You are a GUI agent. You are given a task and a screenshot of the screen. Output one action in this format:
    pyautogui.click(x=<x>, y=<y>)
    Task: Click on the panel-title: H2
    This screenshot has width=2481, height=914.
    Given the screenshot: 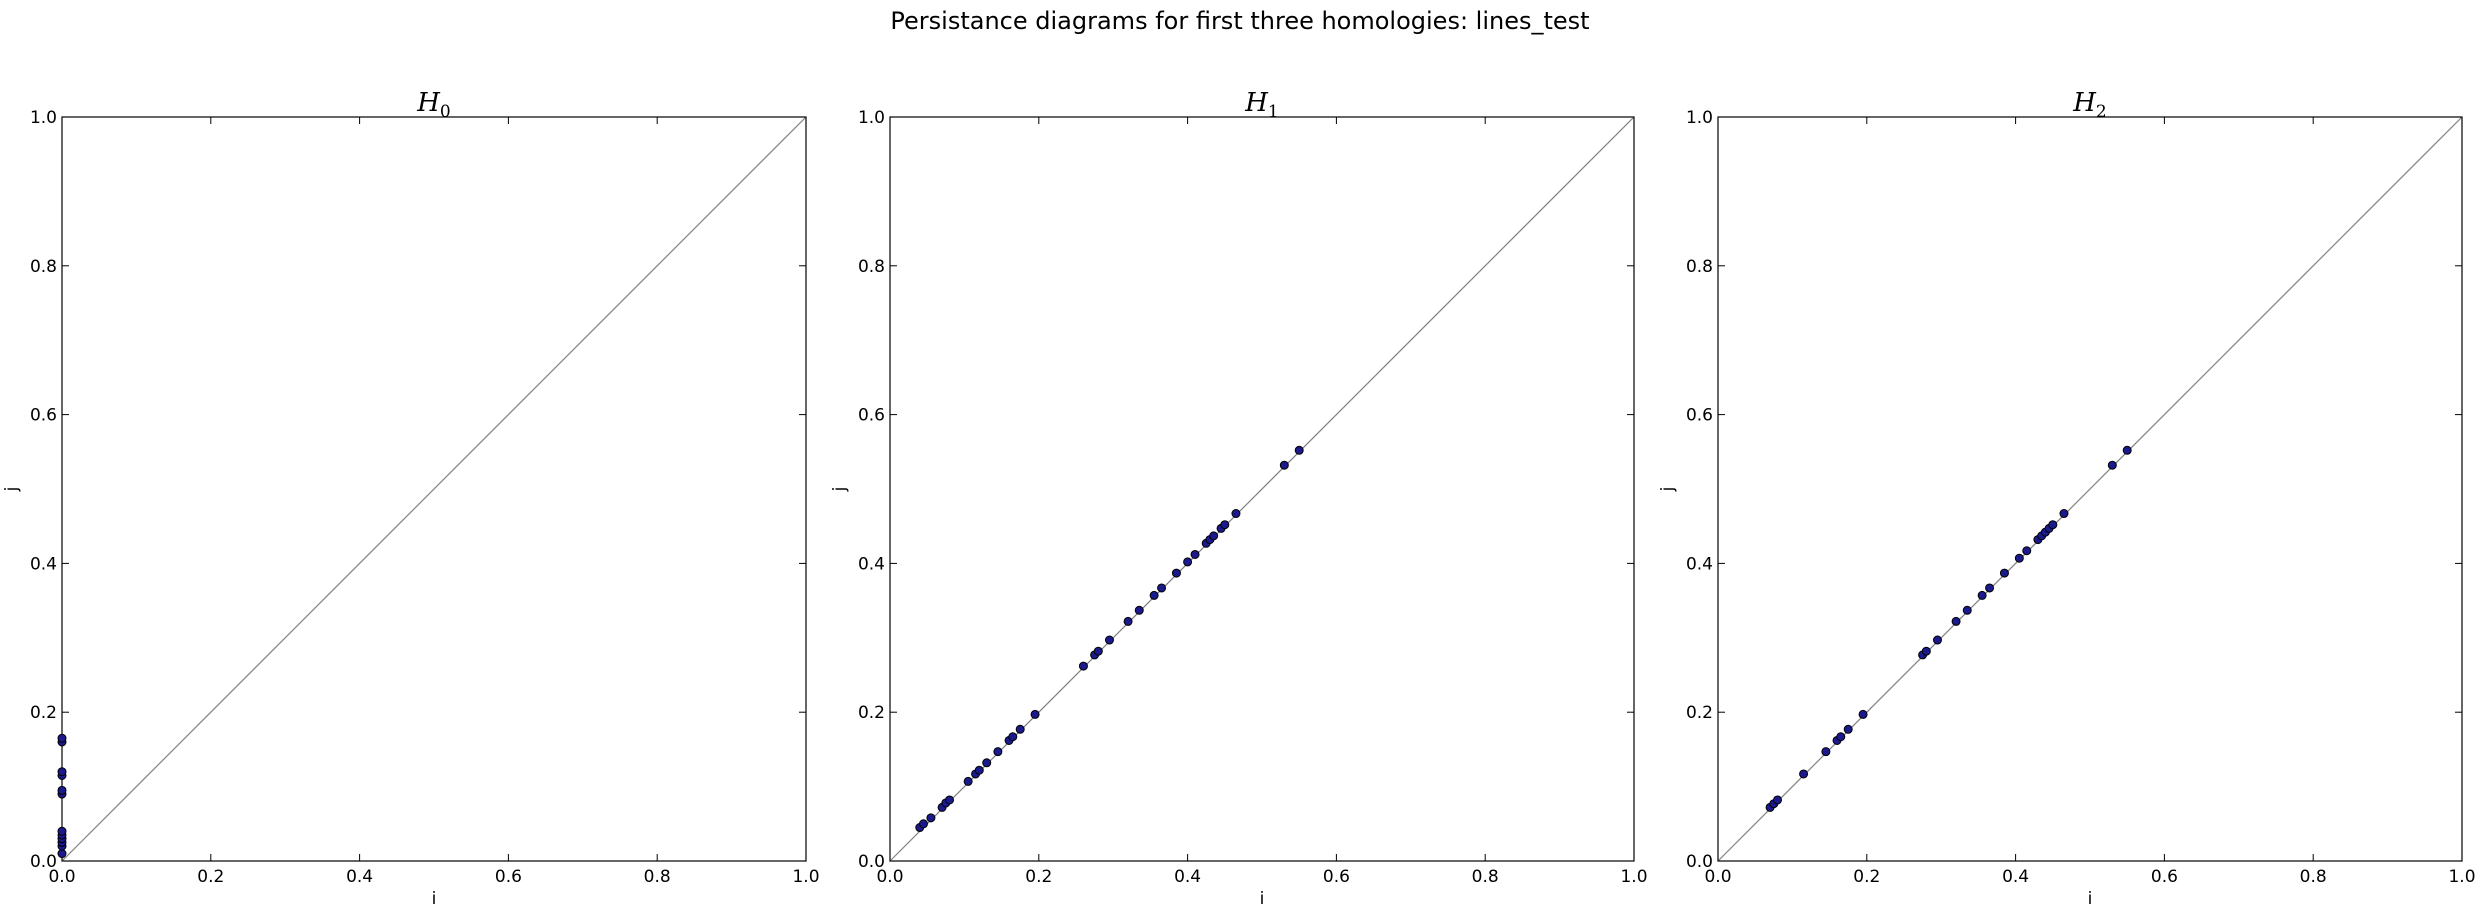 What is the action you would take?
    pyautogui.click(x=2089, y=105)
    